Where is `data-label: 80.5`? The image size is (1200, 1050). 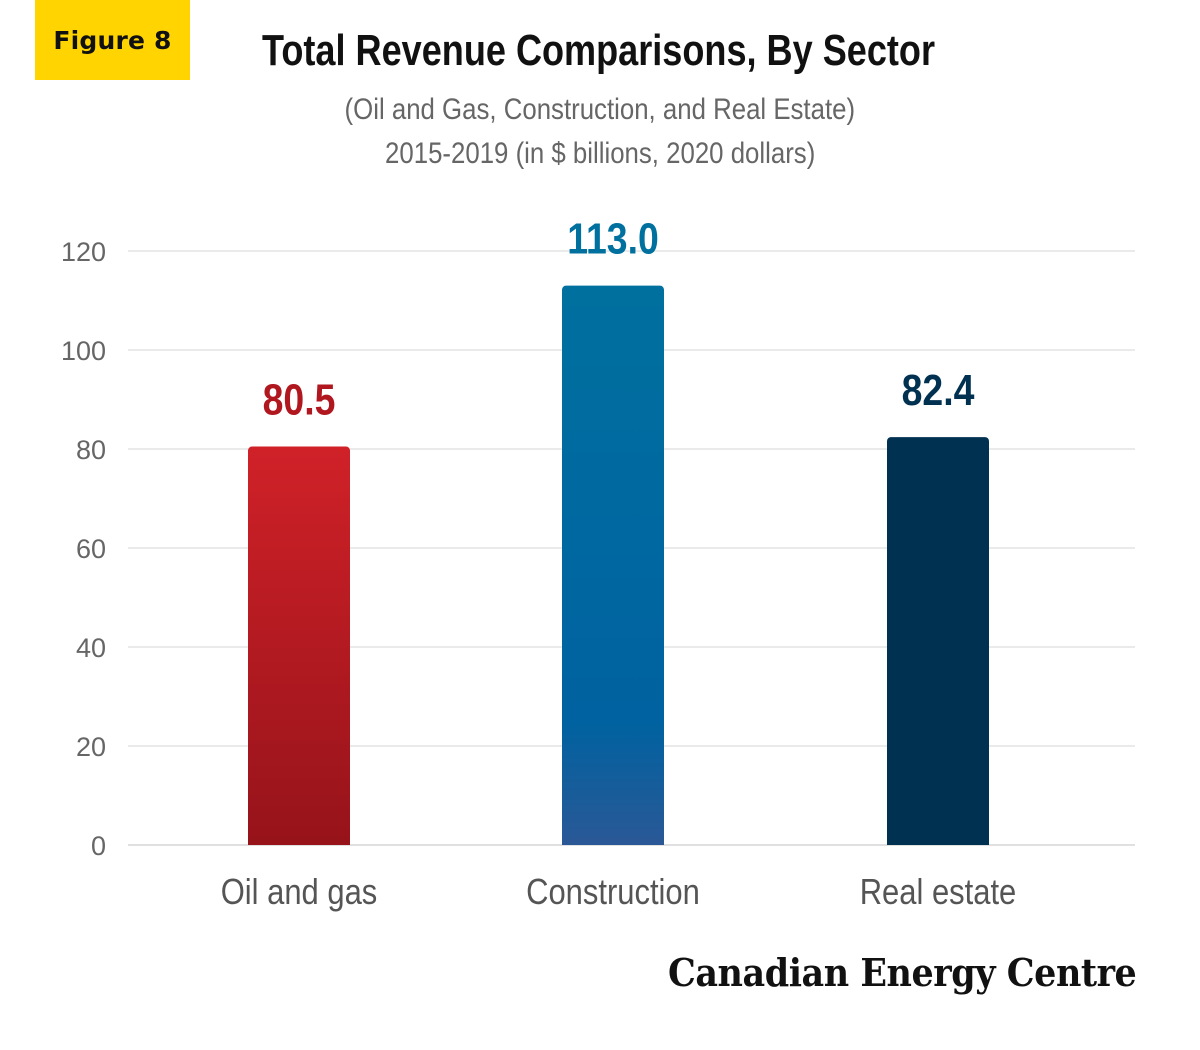 data-label: 80.5 is located at coordinates (299, 400).